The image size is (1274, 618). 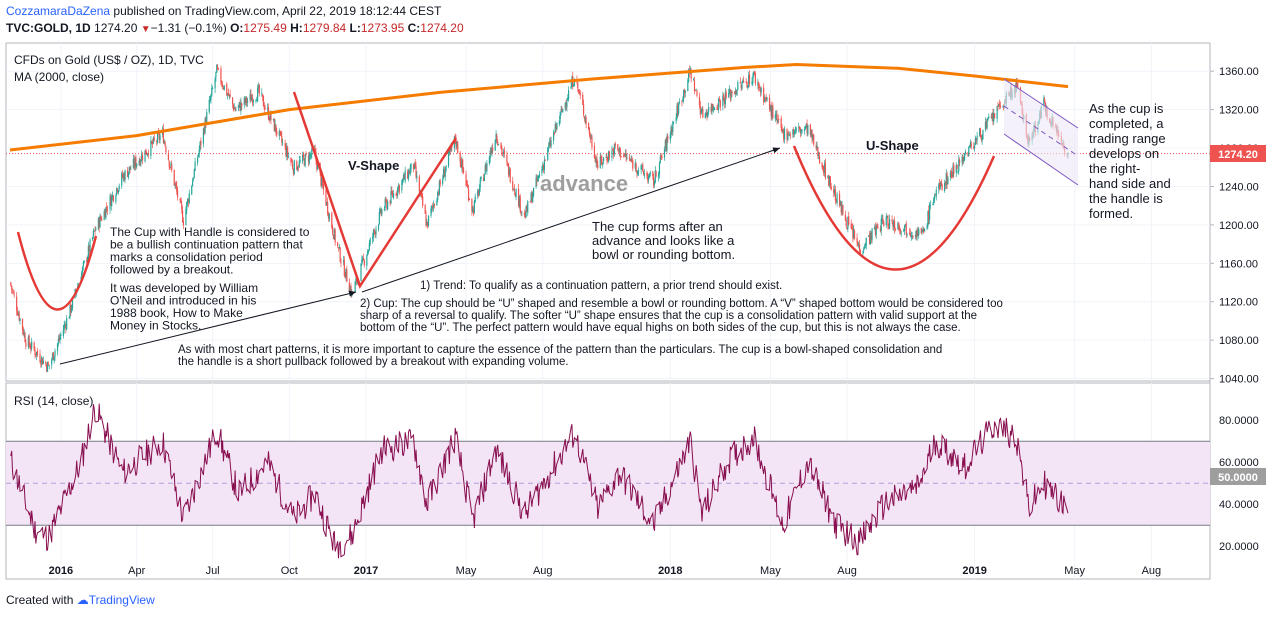 I want to click on time-tick-label: Aug, so click(x=543, y=571).